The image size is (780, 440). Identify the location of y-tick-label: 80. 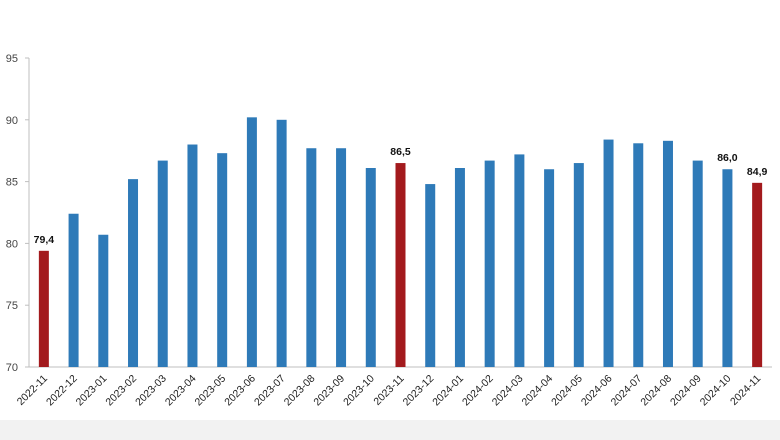
(12, 244).